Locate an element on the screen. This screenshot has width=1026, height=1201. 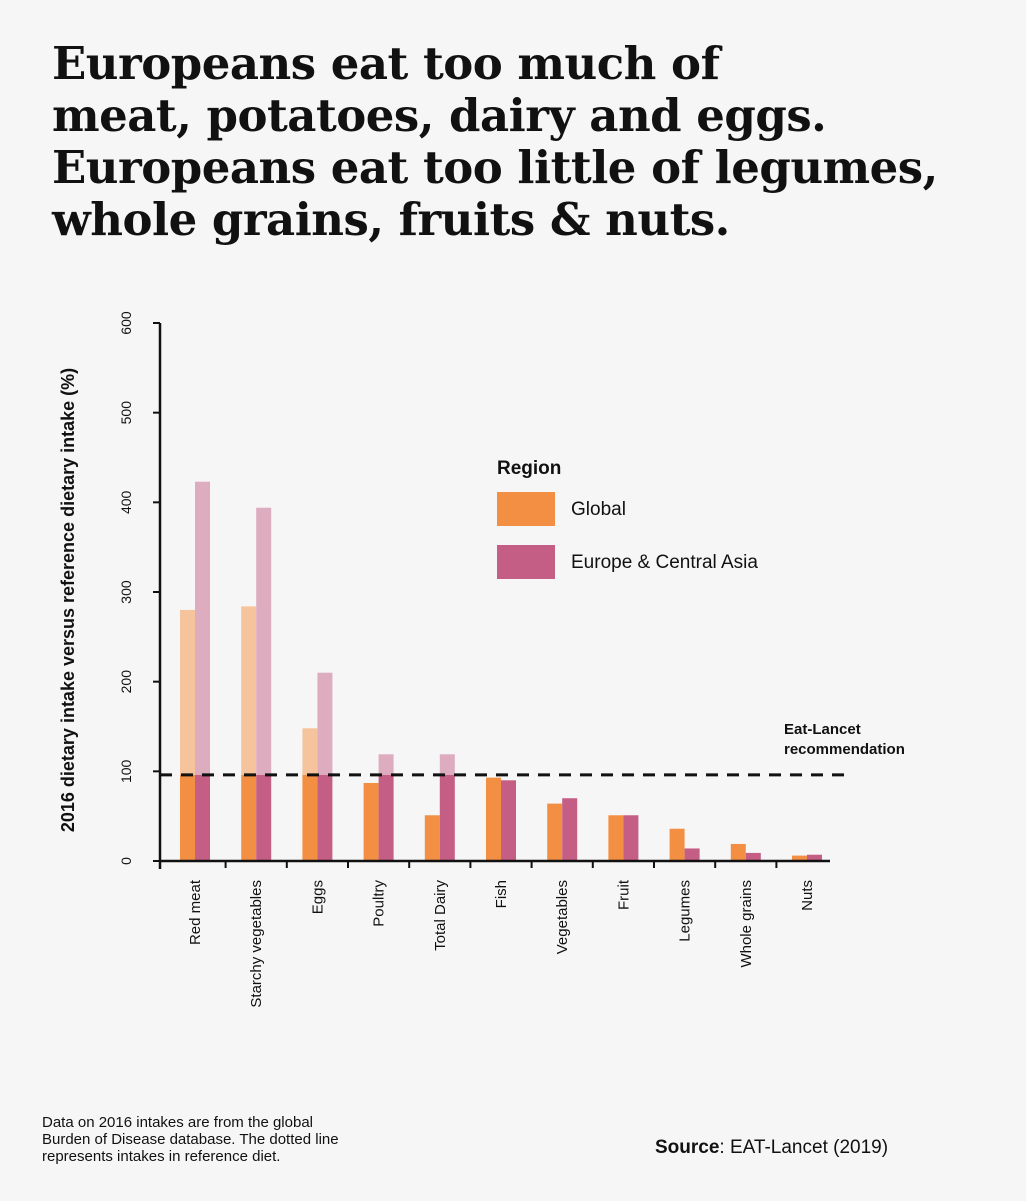
footnote-line-3: represents intakes in reference diet. is located at coordinates (161, 1156).